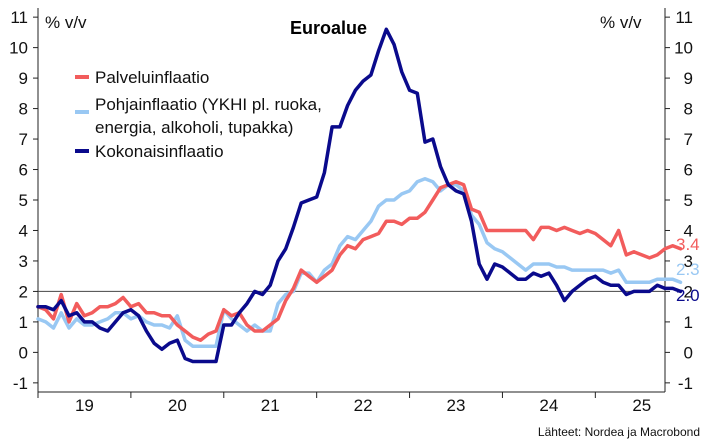 This screenshot has height=448, width=710. Describe the element at coordinates (688, 322) in the screenshot. I see `y-tick-label-right: 1` at that location.